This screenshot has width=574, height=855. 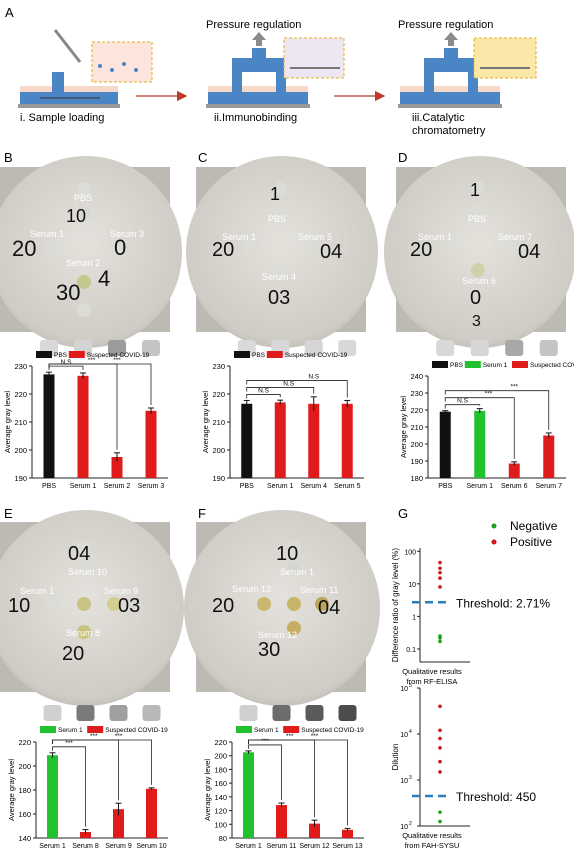 What do you see at coordinates (531, 542) in the screenshot?
I see `legend-positive-label: Positive` at bounding box center [531, 542].